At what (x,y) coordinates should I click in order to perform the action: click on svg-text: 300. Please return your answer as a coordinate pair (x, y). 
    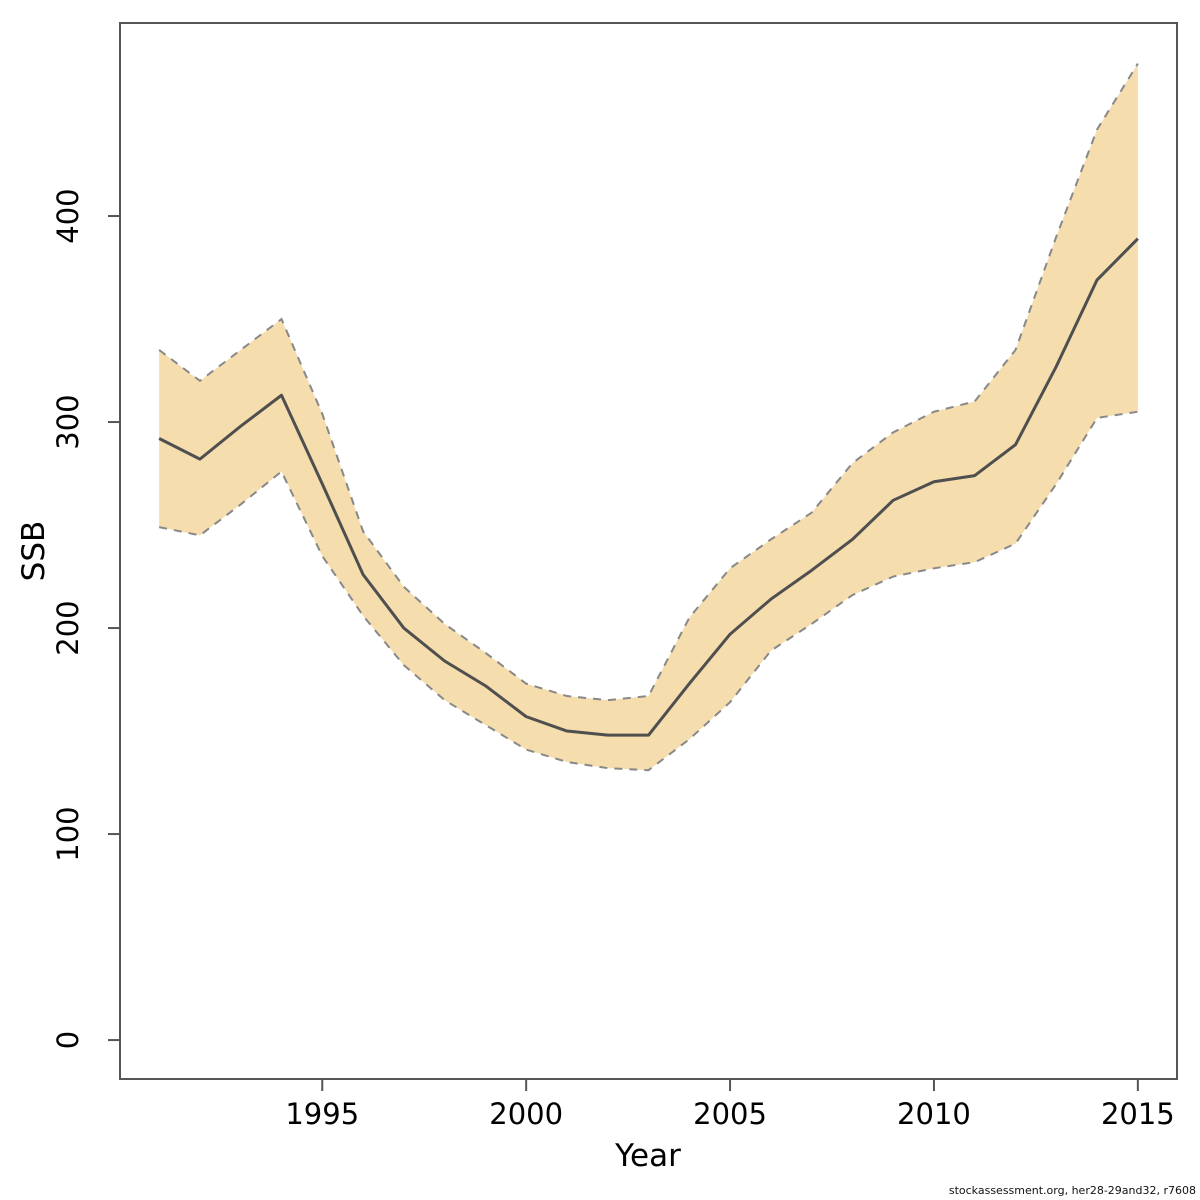
    Looking at the image, I should click on (68, 421).